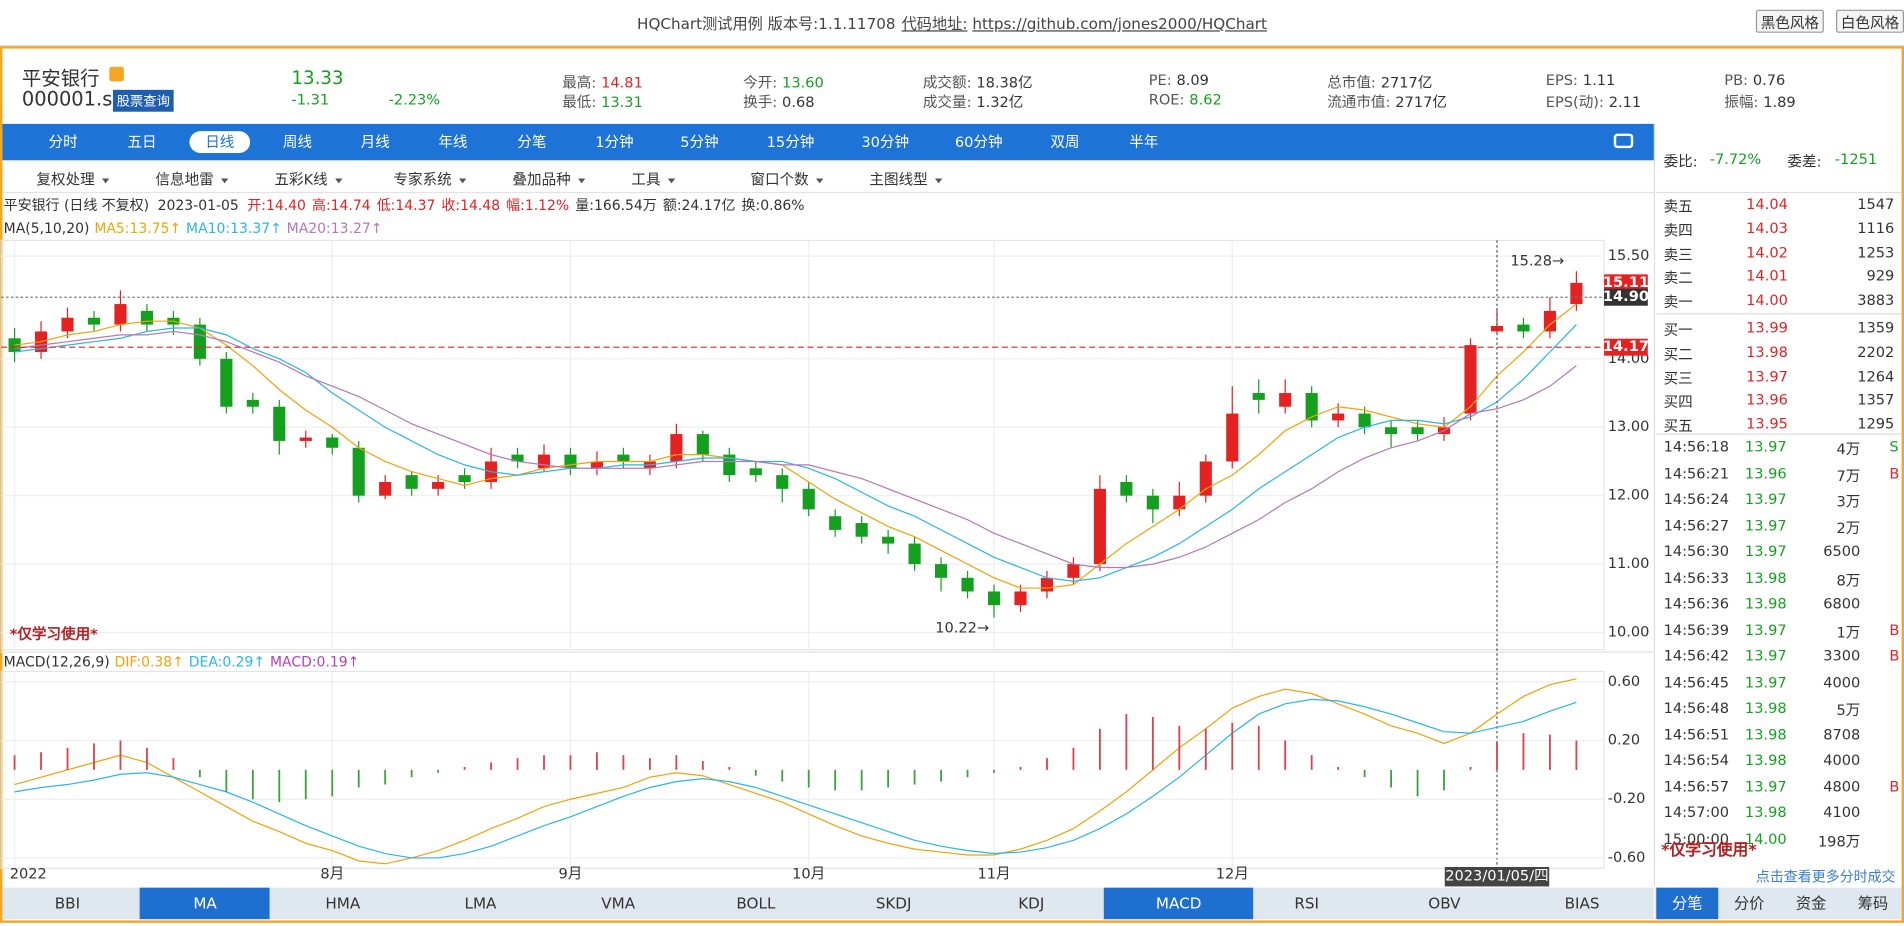 The image size is (1904, 926). What do you see at coordinates (297, 142) in the screenshot?
I see `period-tab: 周线` at bounding box center [297, 142].